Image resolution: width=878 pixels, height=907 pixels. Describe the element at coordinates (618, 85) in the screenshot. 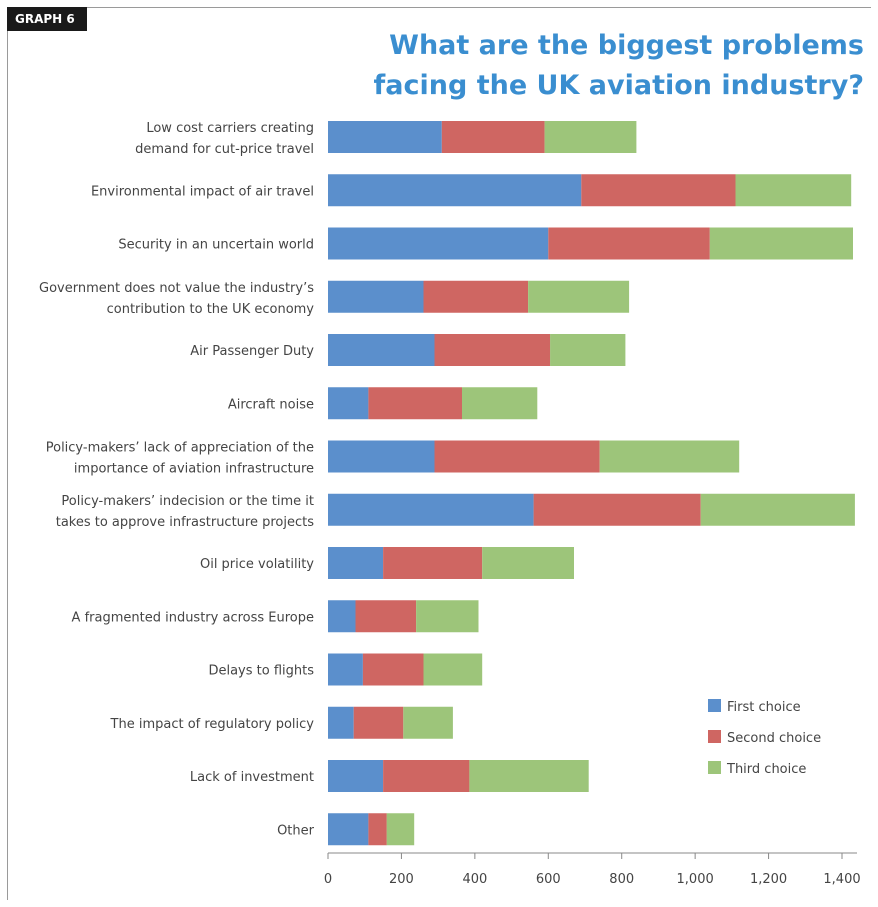

I see `chart-title-line-2: facing the UK aviation industry?` at that location.